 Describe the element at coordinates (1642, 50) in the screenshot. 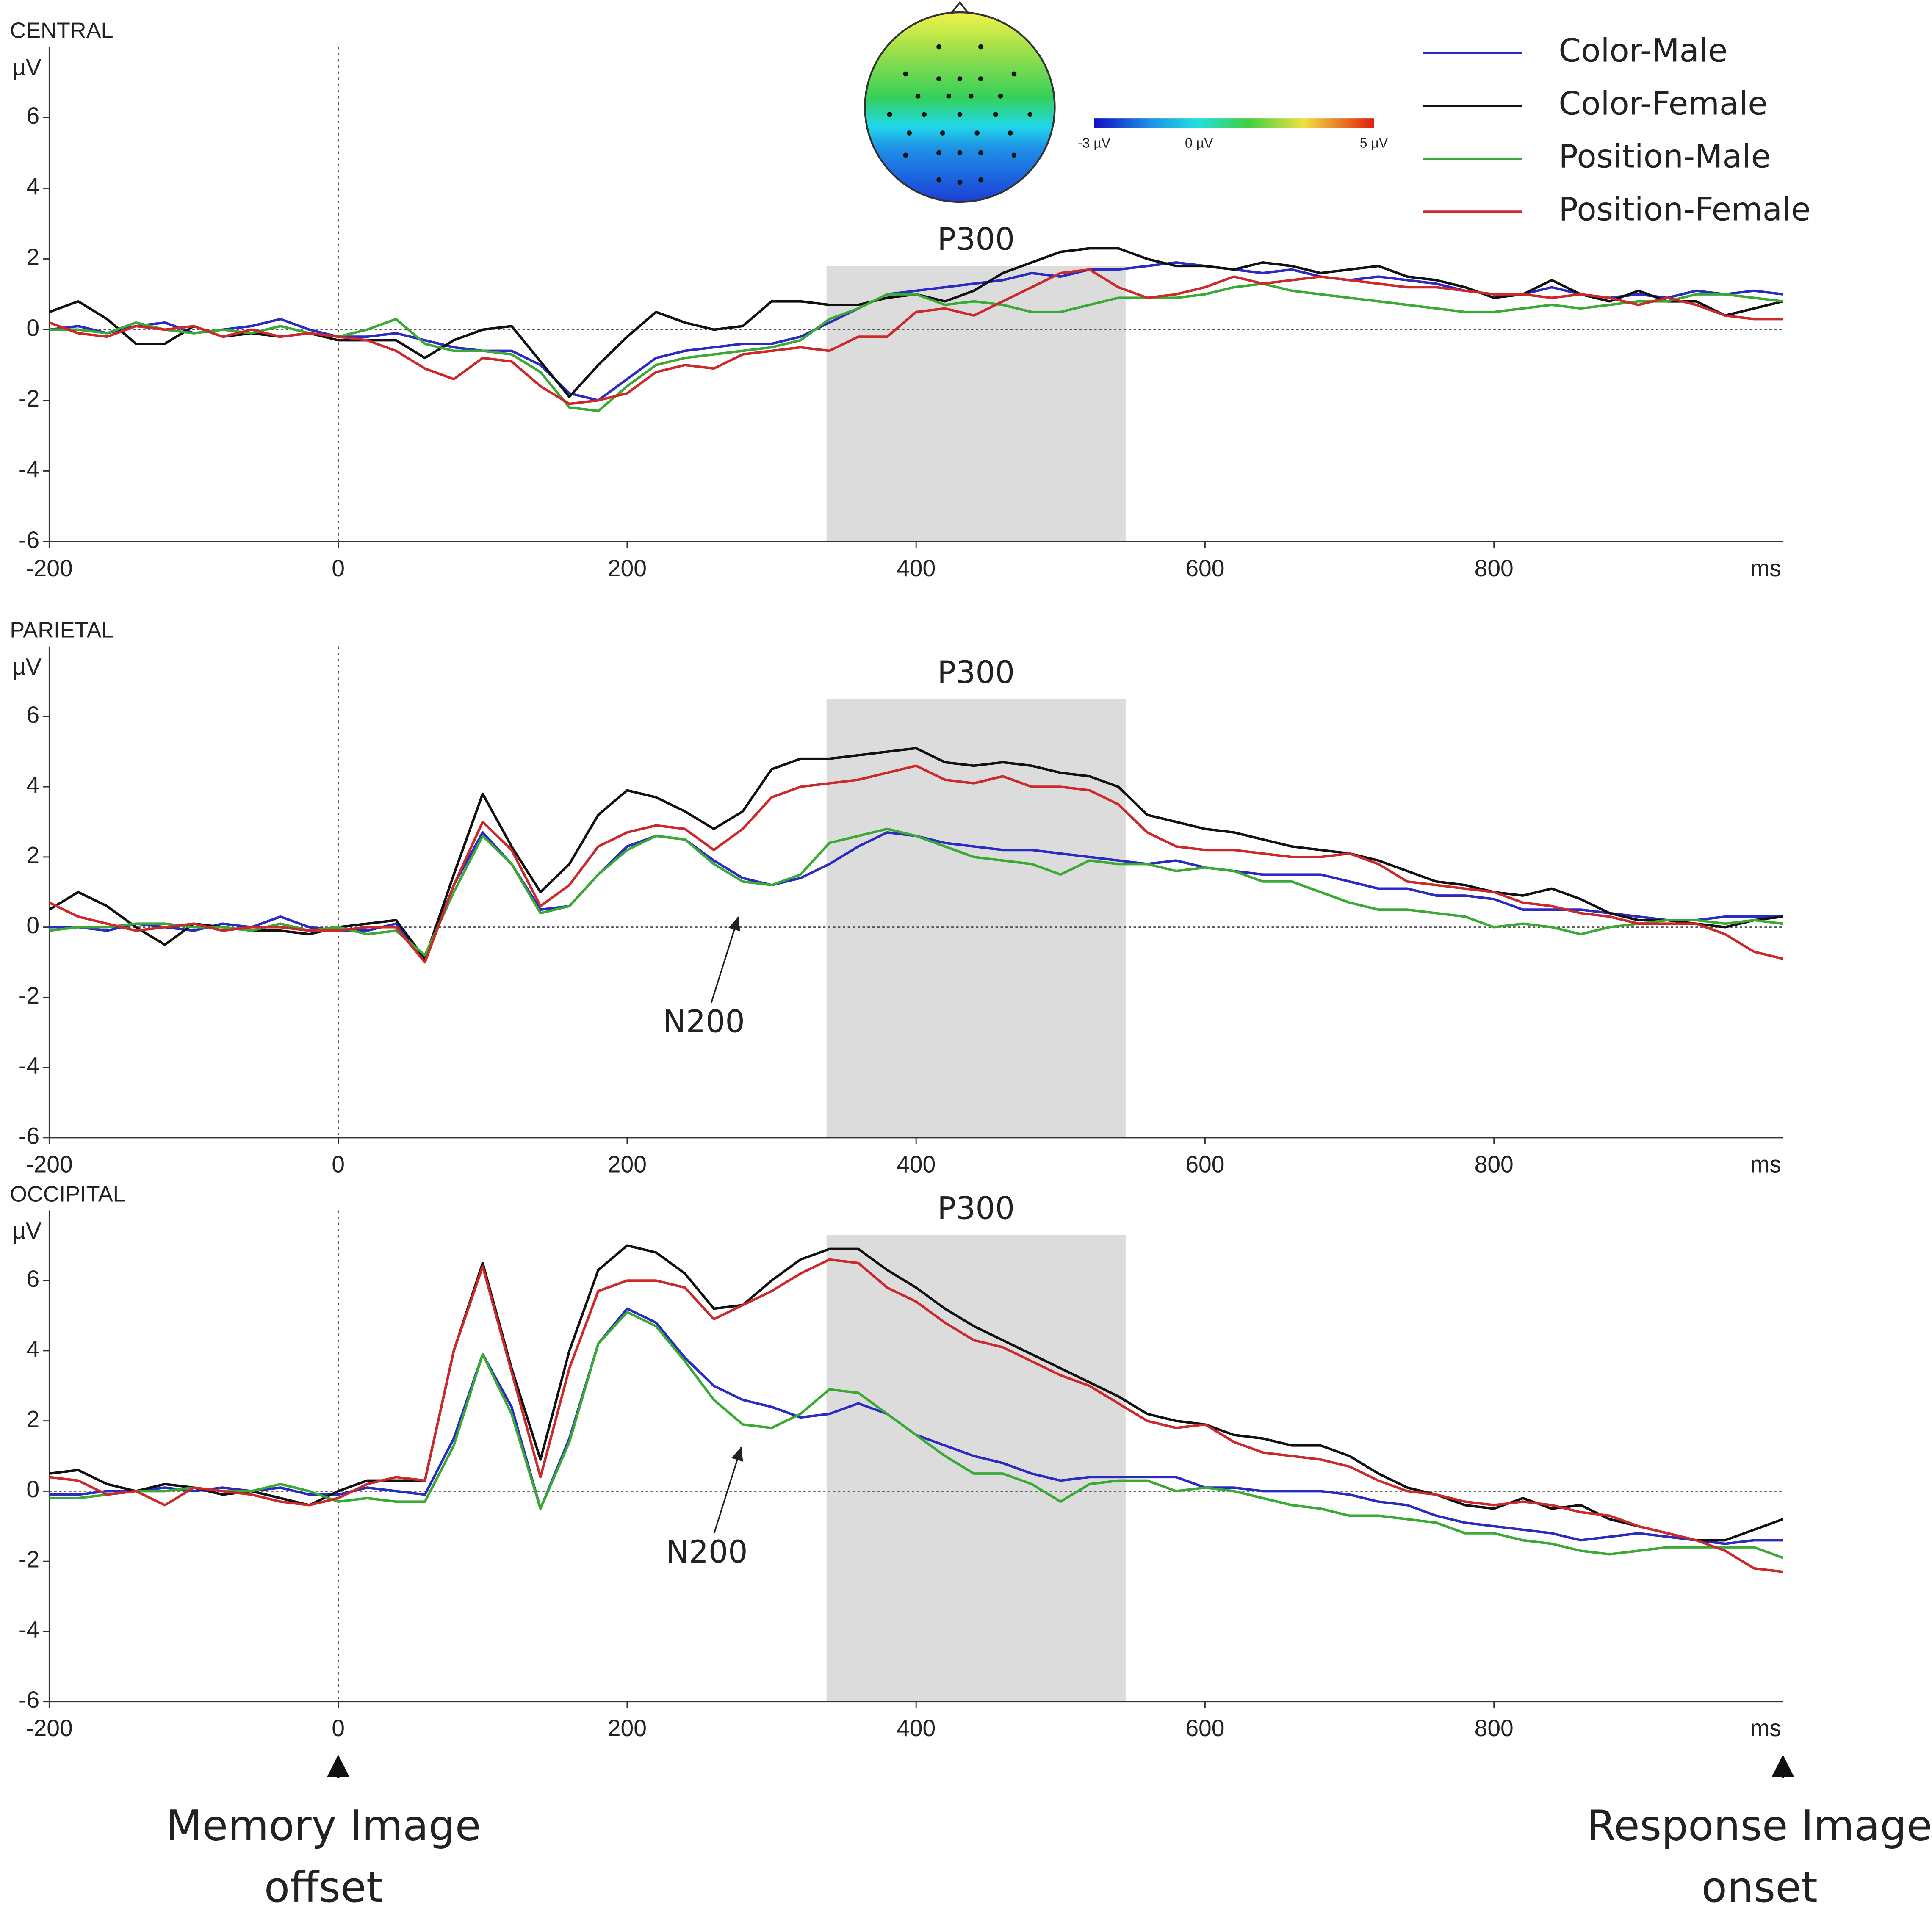

I see `legend-label: Color-Male` at that location.